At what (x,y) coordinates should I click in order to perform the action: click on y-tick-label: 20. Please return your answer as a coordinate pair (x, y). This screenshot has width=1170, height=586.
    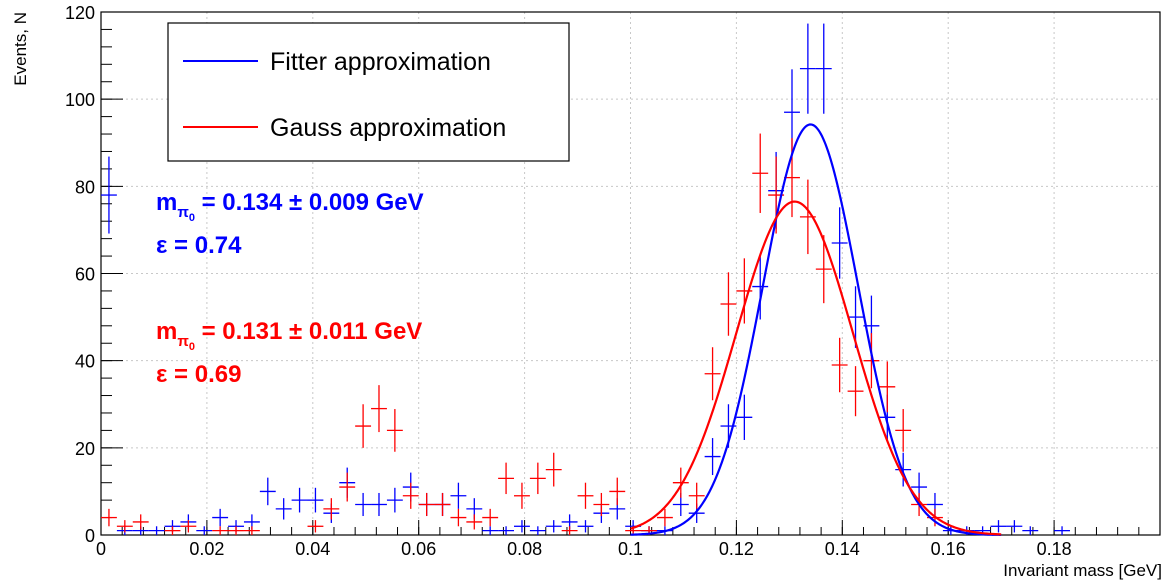
    Looking at the image, I should click on (85, 449).